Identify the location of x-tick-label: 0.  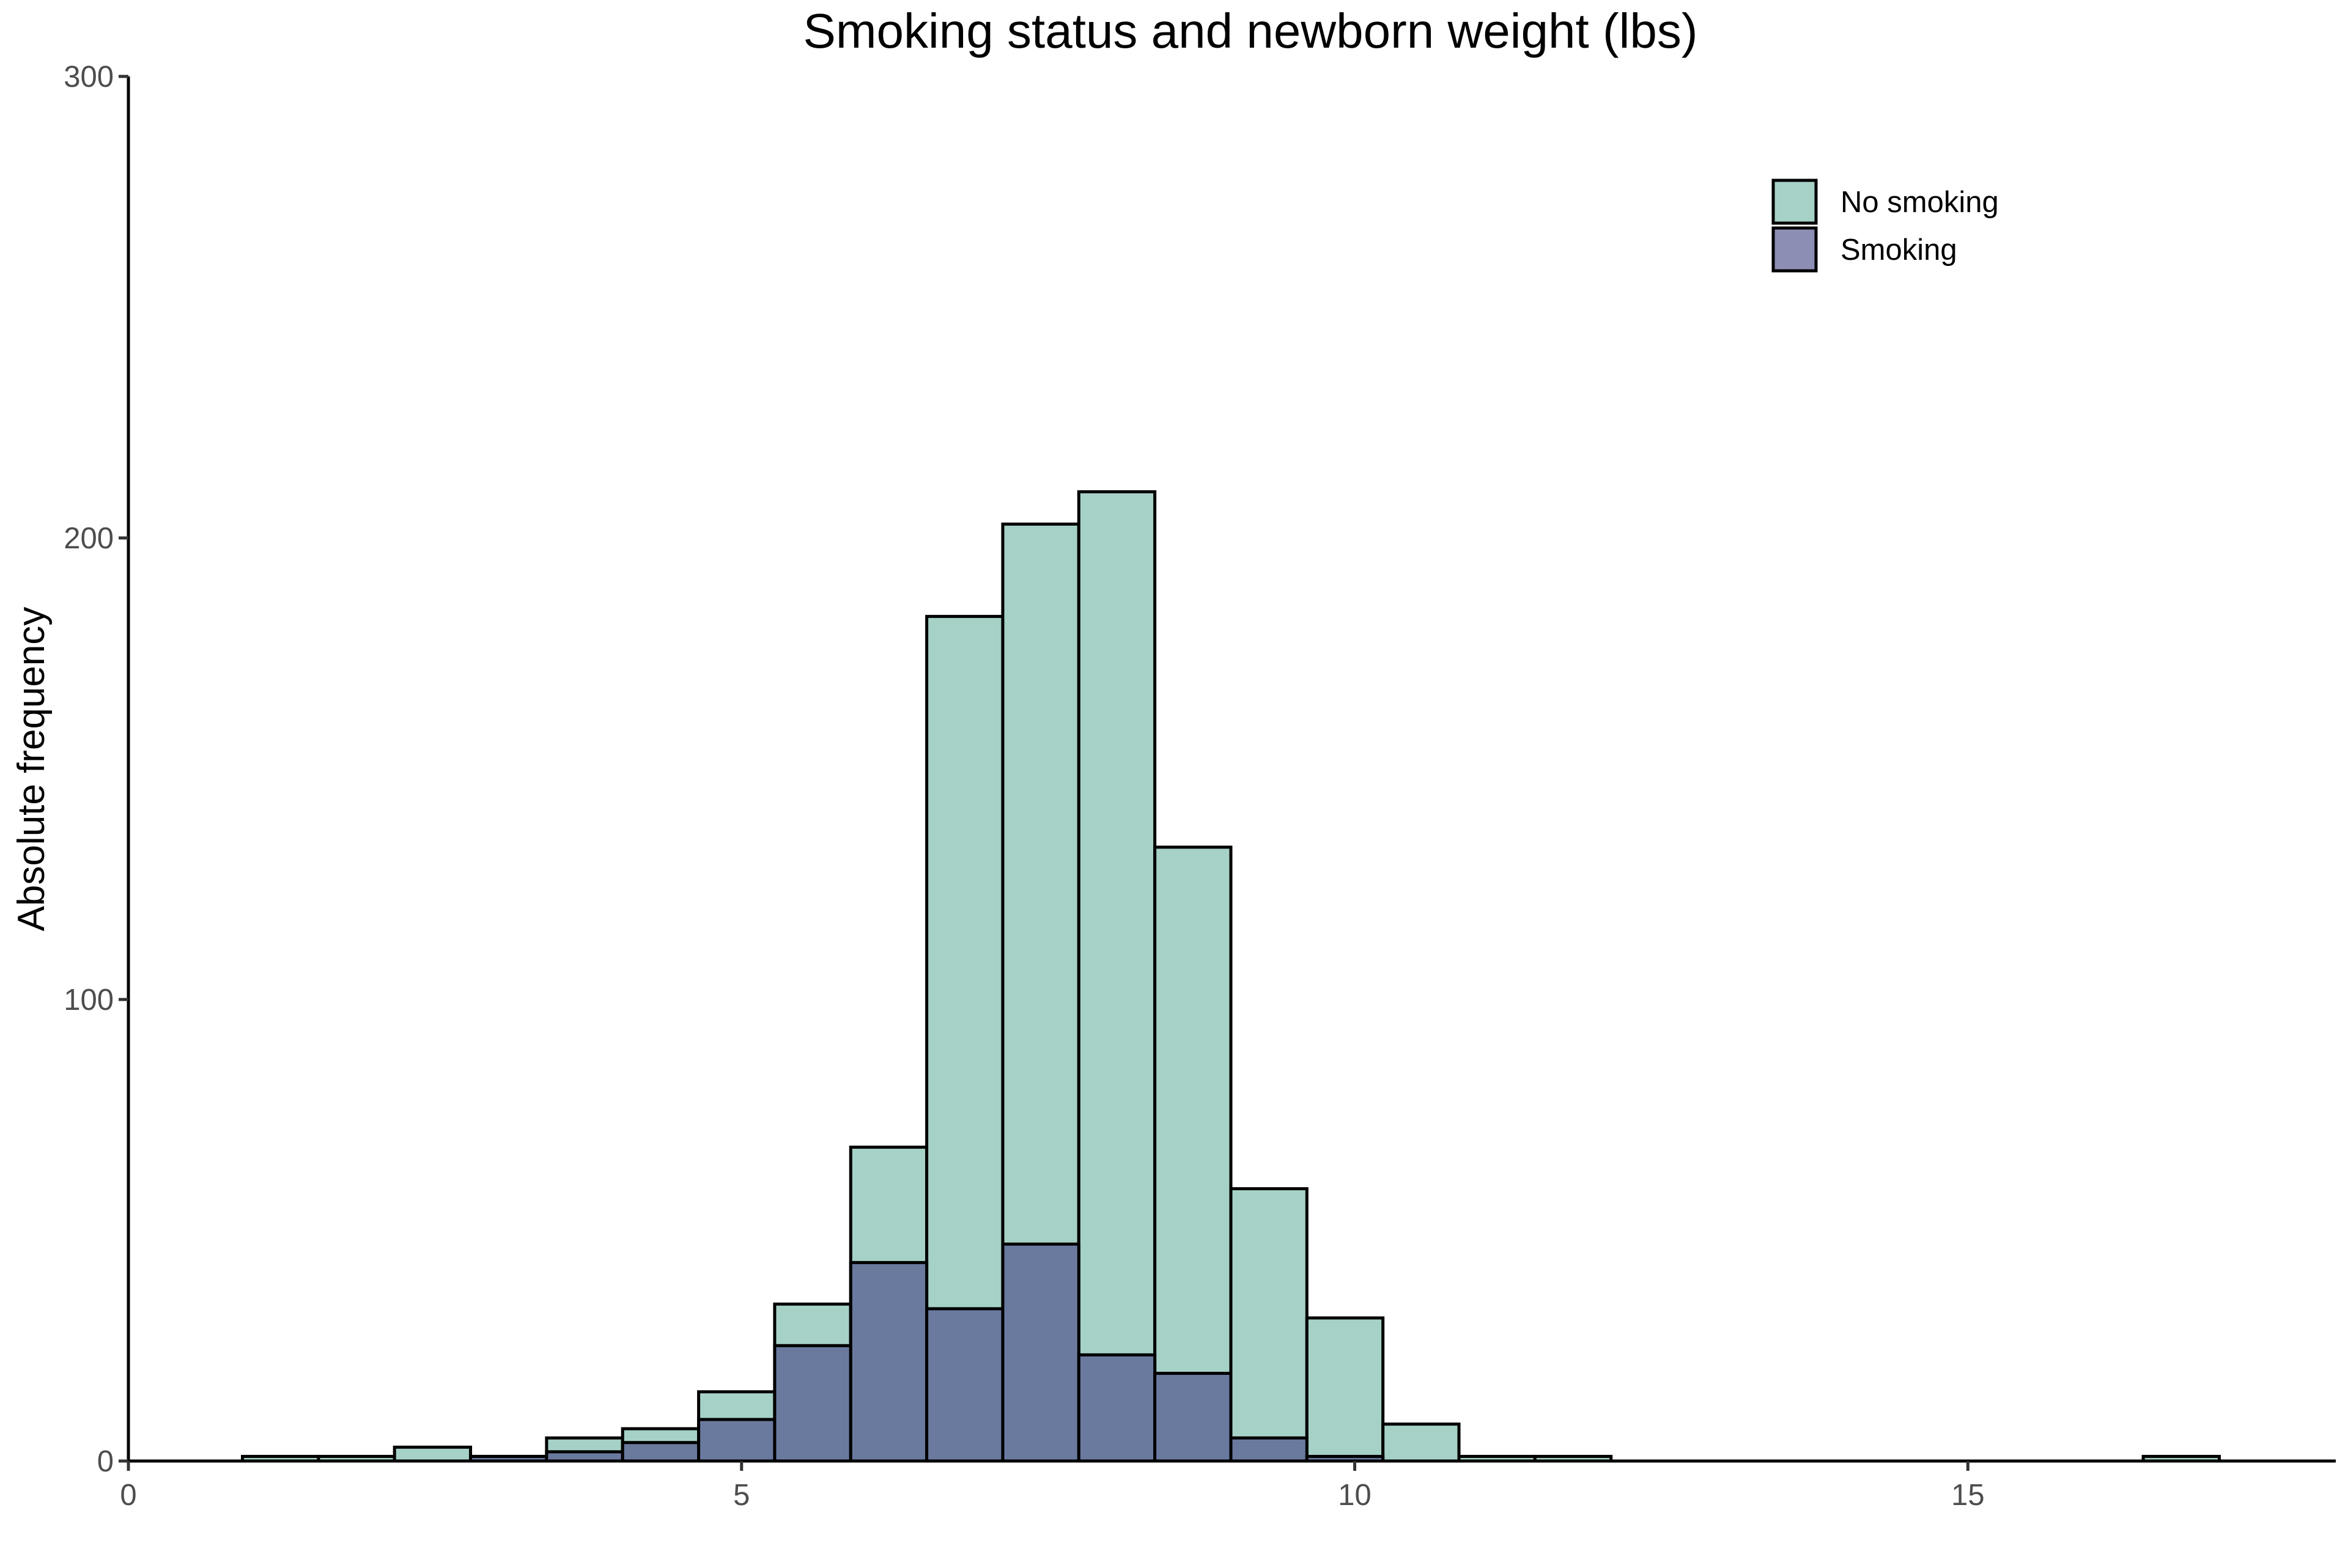
(128, 1495).